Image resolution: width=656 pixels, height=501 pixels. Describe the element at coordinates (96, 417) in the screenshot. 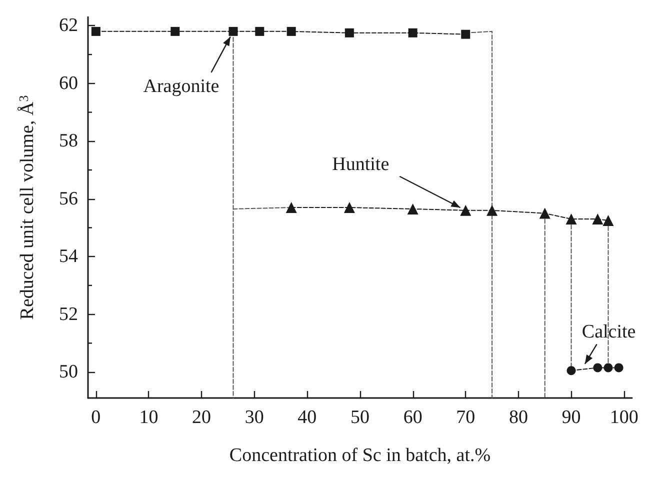

I see `x-tick-label: 0` at that location.